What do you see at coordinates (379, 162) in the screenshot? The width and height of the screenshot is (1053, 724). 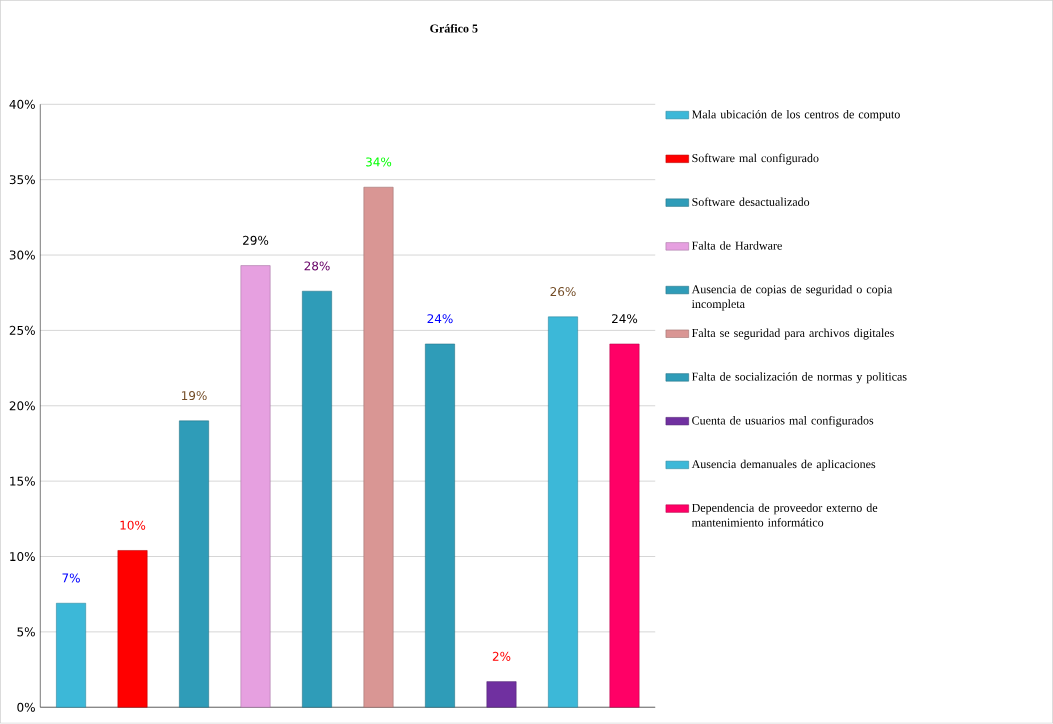 I see `data-label: 34%` at bounding box center [379, 162].